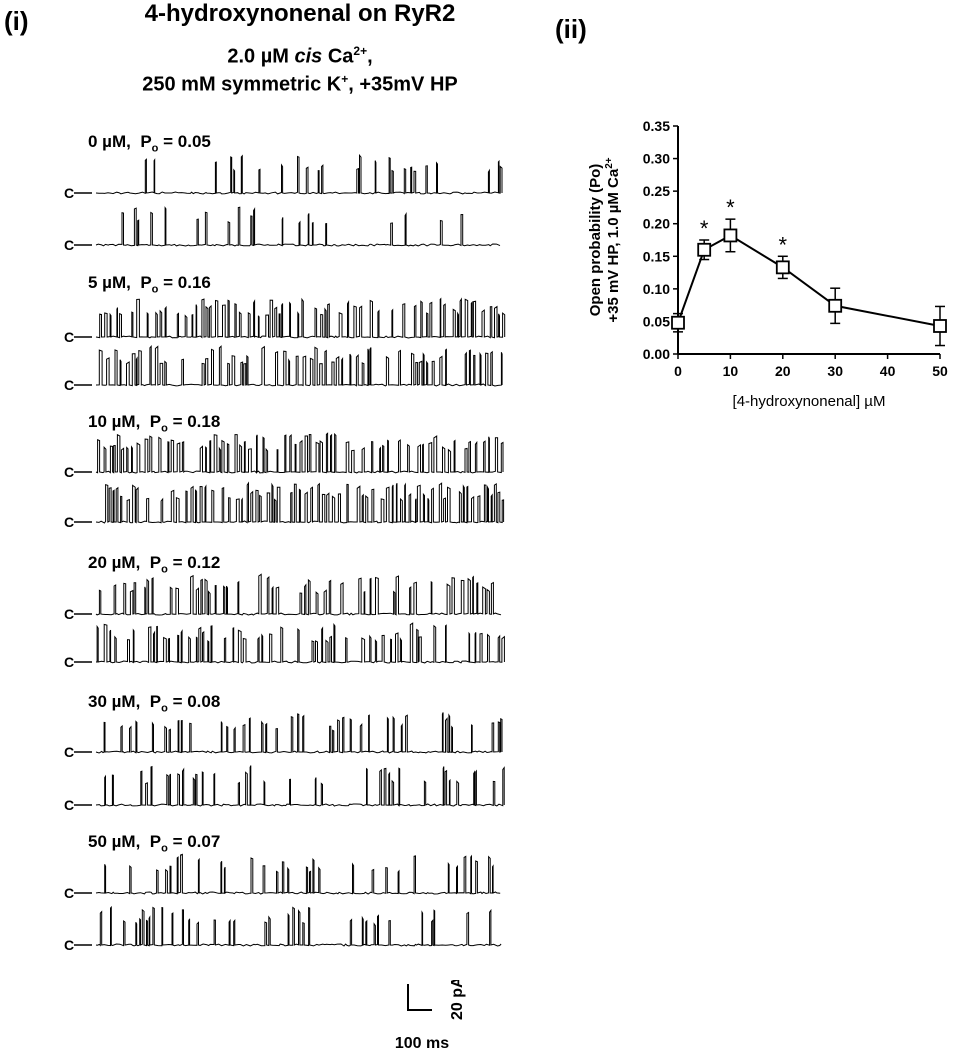 This screenshot has height=1050, width=968. I want to click on x-tick-label: 10, so click(731, 371).